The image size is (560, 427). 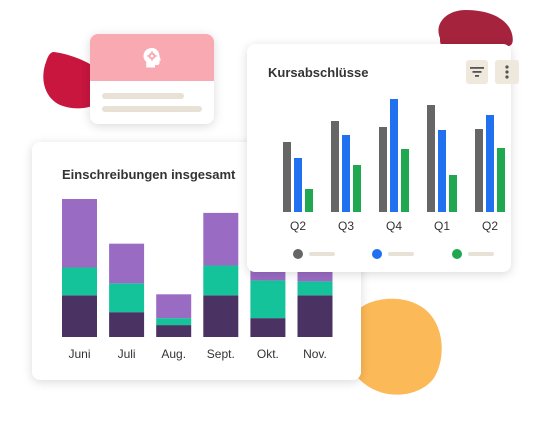 What do you see at coordinates (346, 226) in the screenshot?
I see `x-tick-label: Q3` at bounding box center [346, 226].